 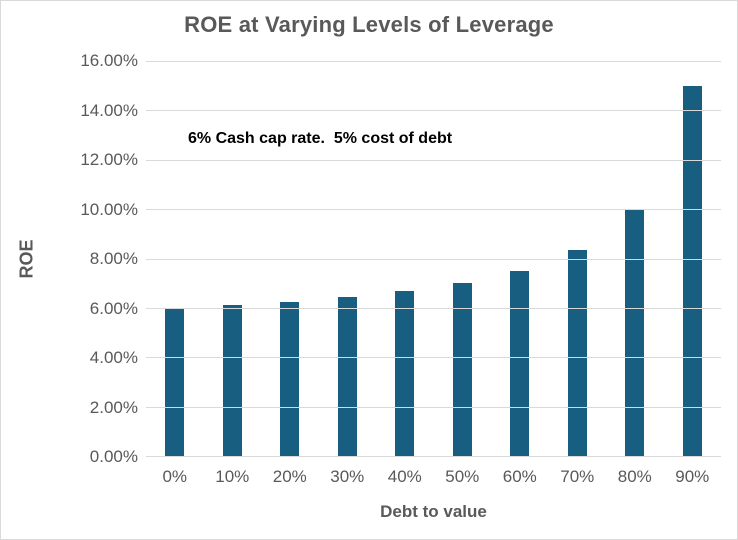 I want to click on x-tick-label: 40%, so click(x=404, y=476).